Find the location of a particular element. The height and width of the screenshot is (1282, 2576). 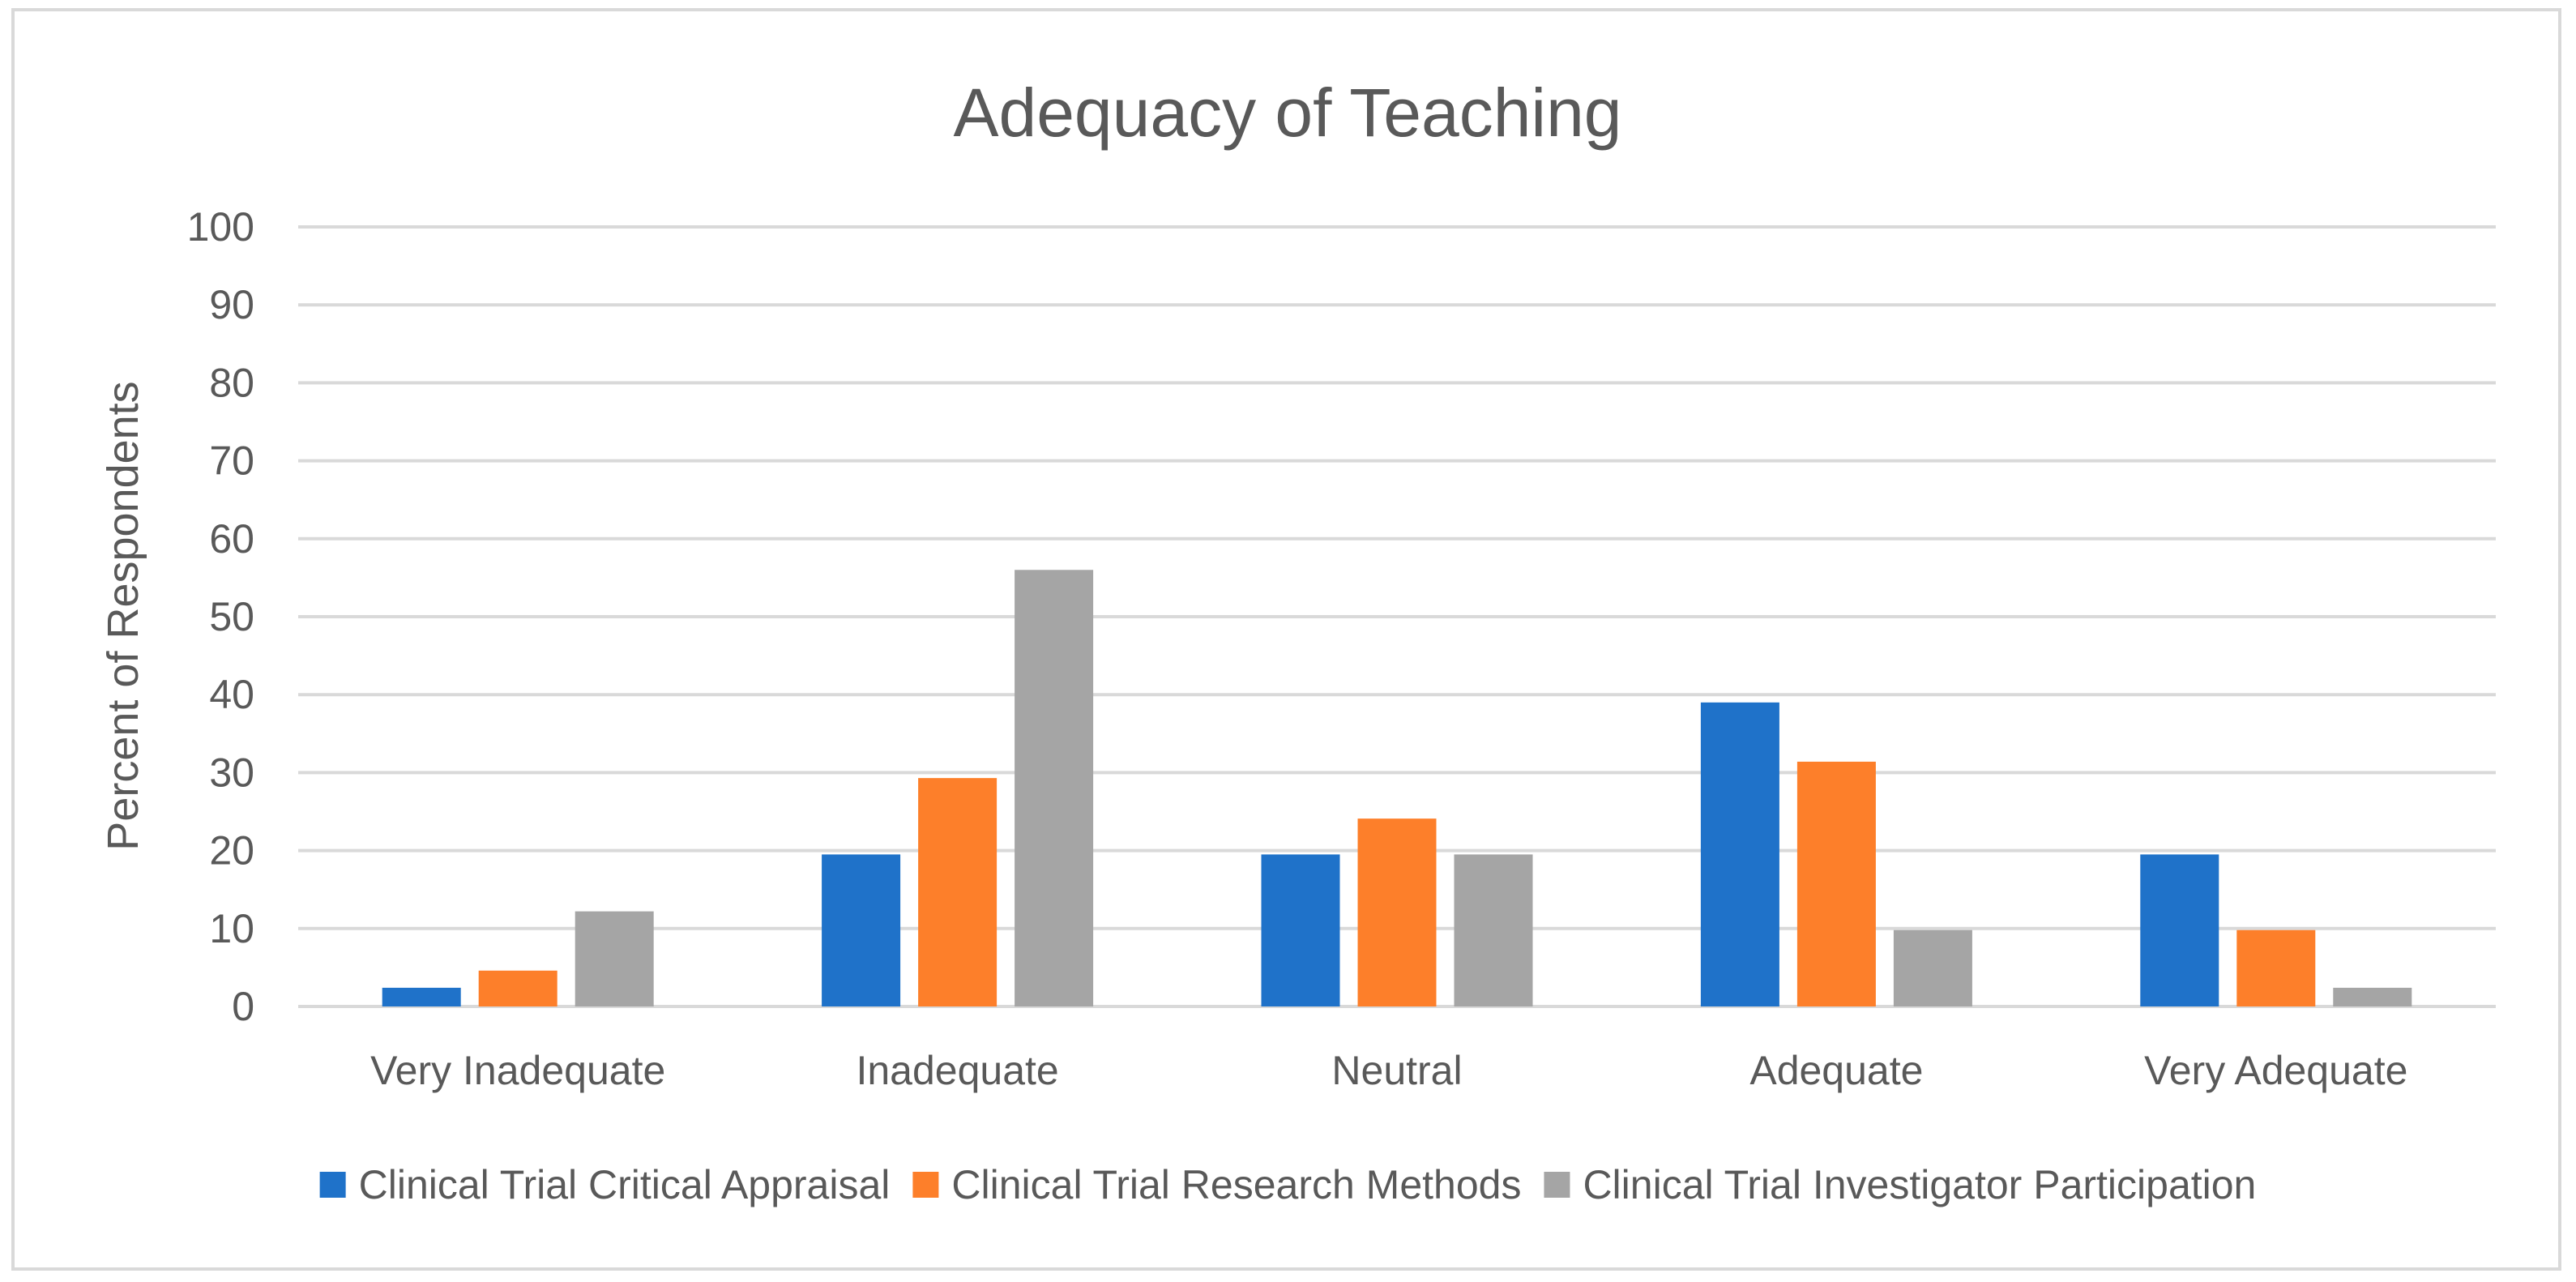

legend-label: Clinical Trial Critical Appraisal is located at coordinates (625, 1184).